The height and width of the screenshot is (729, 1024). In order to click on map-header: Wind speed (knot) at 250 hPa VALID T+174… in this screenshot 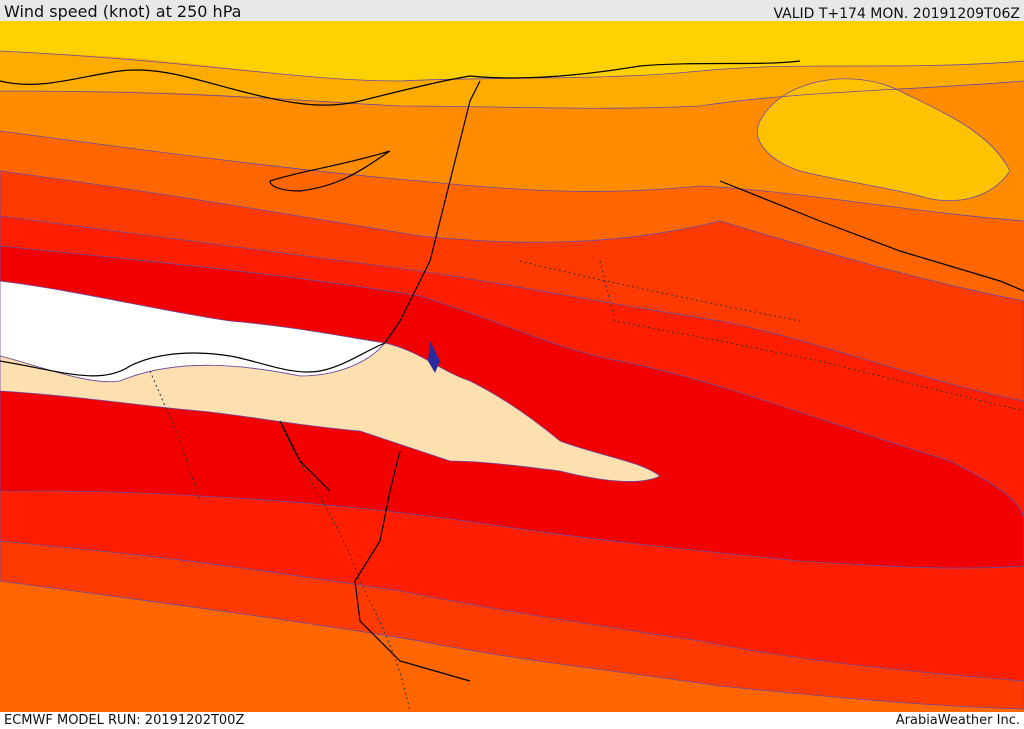, I will do `click(512, 11)`.